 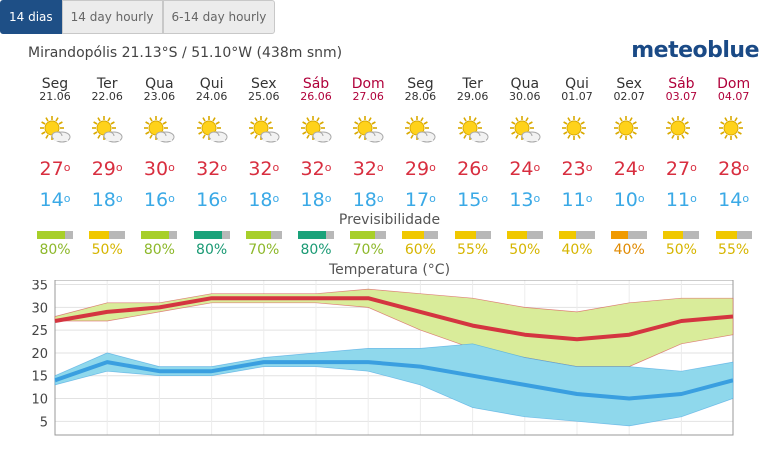 What do you see at coordinates (44, 422) in the screenshot?
I see `y-tick-label: 5` at bounding box center [44, 422].